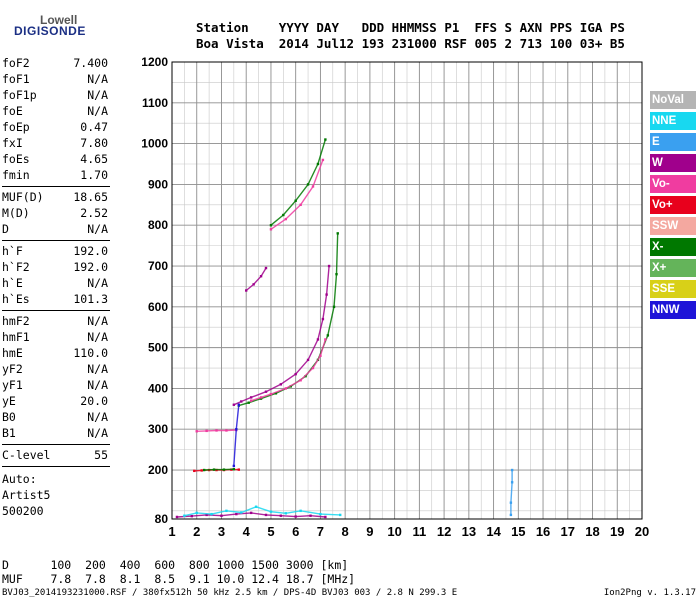 This screenshot has height=600, width=700. What do you see at coordinates (19, 479) in the screenshot?
I see `autoscale-line: Auto:` at bounding box center [19, 479].